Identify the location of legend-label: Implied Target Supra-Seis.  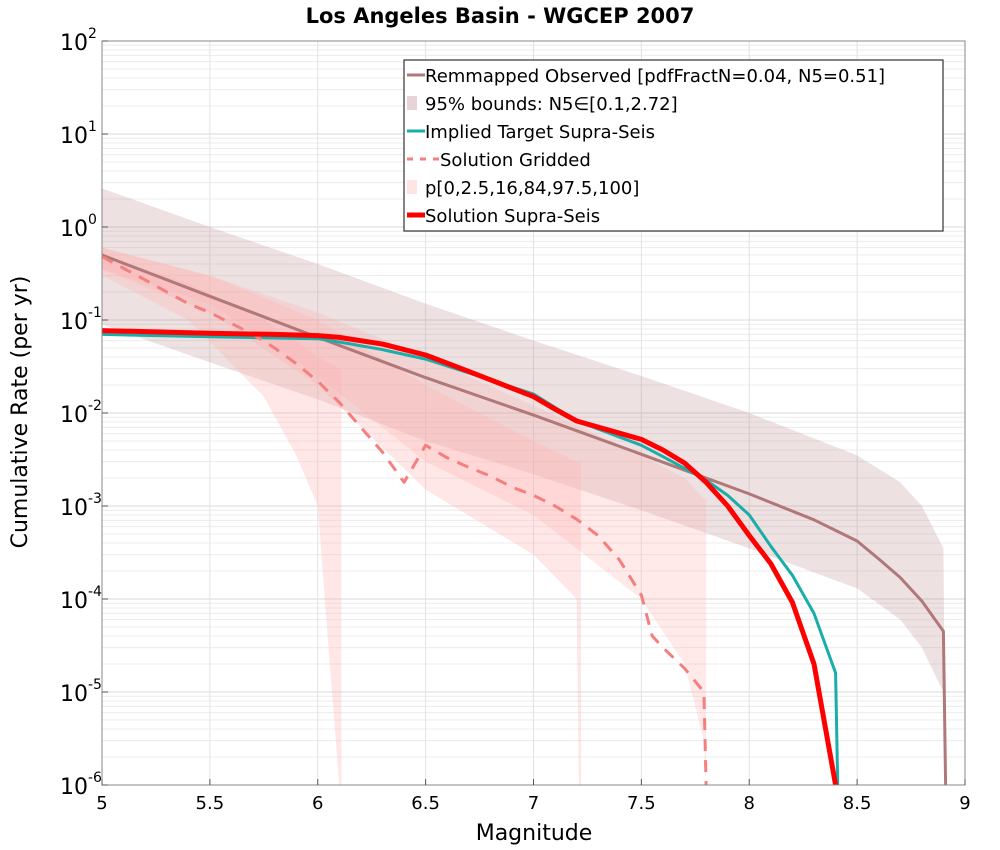
(540, 132).